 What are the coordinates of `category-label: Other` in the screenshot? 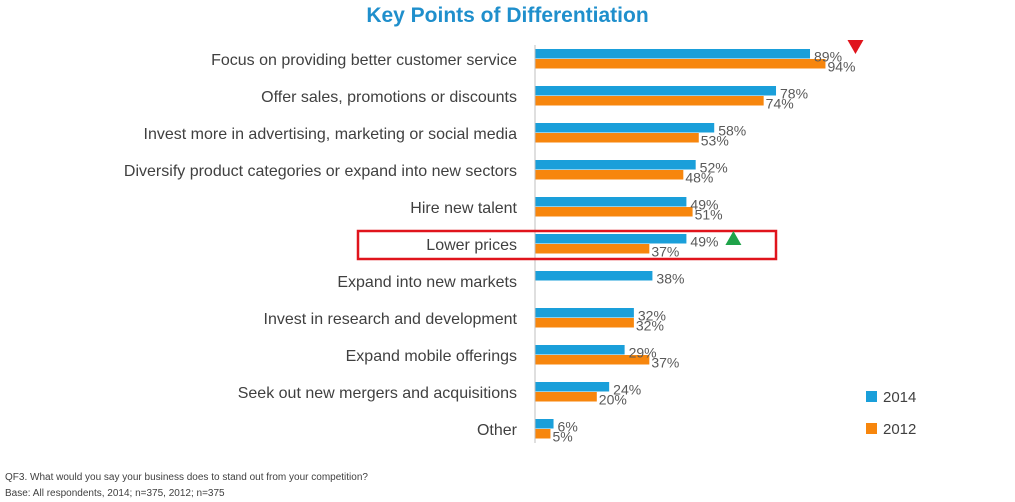 It's located at (497, 430).